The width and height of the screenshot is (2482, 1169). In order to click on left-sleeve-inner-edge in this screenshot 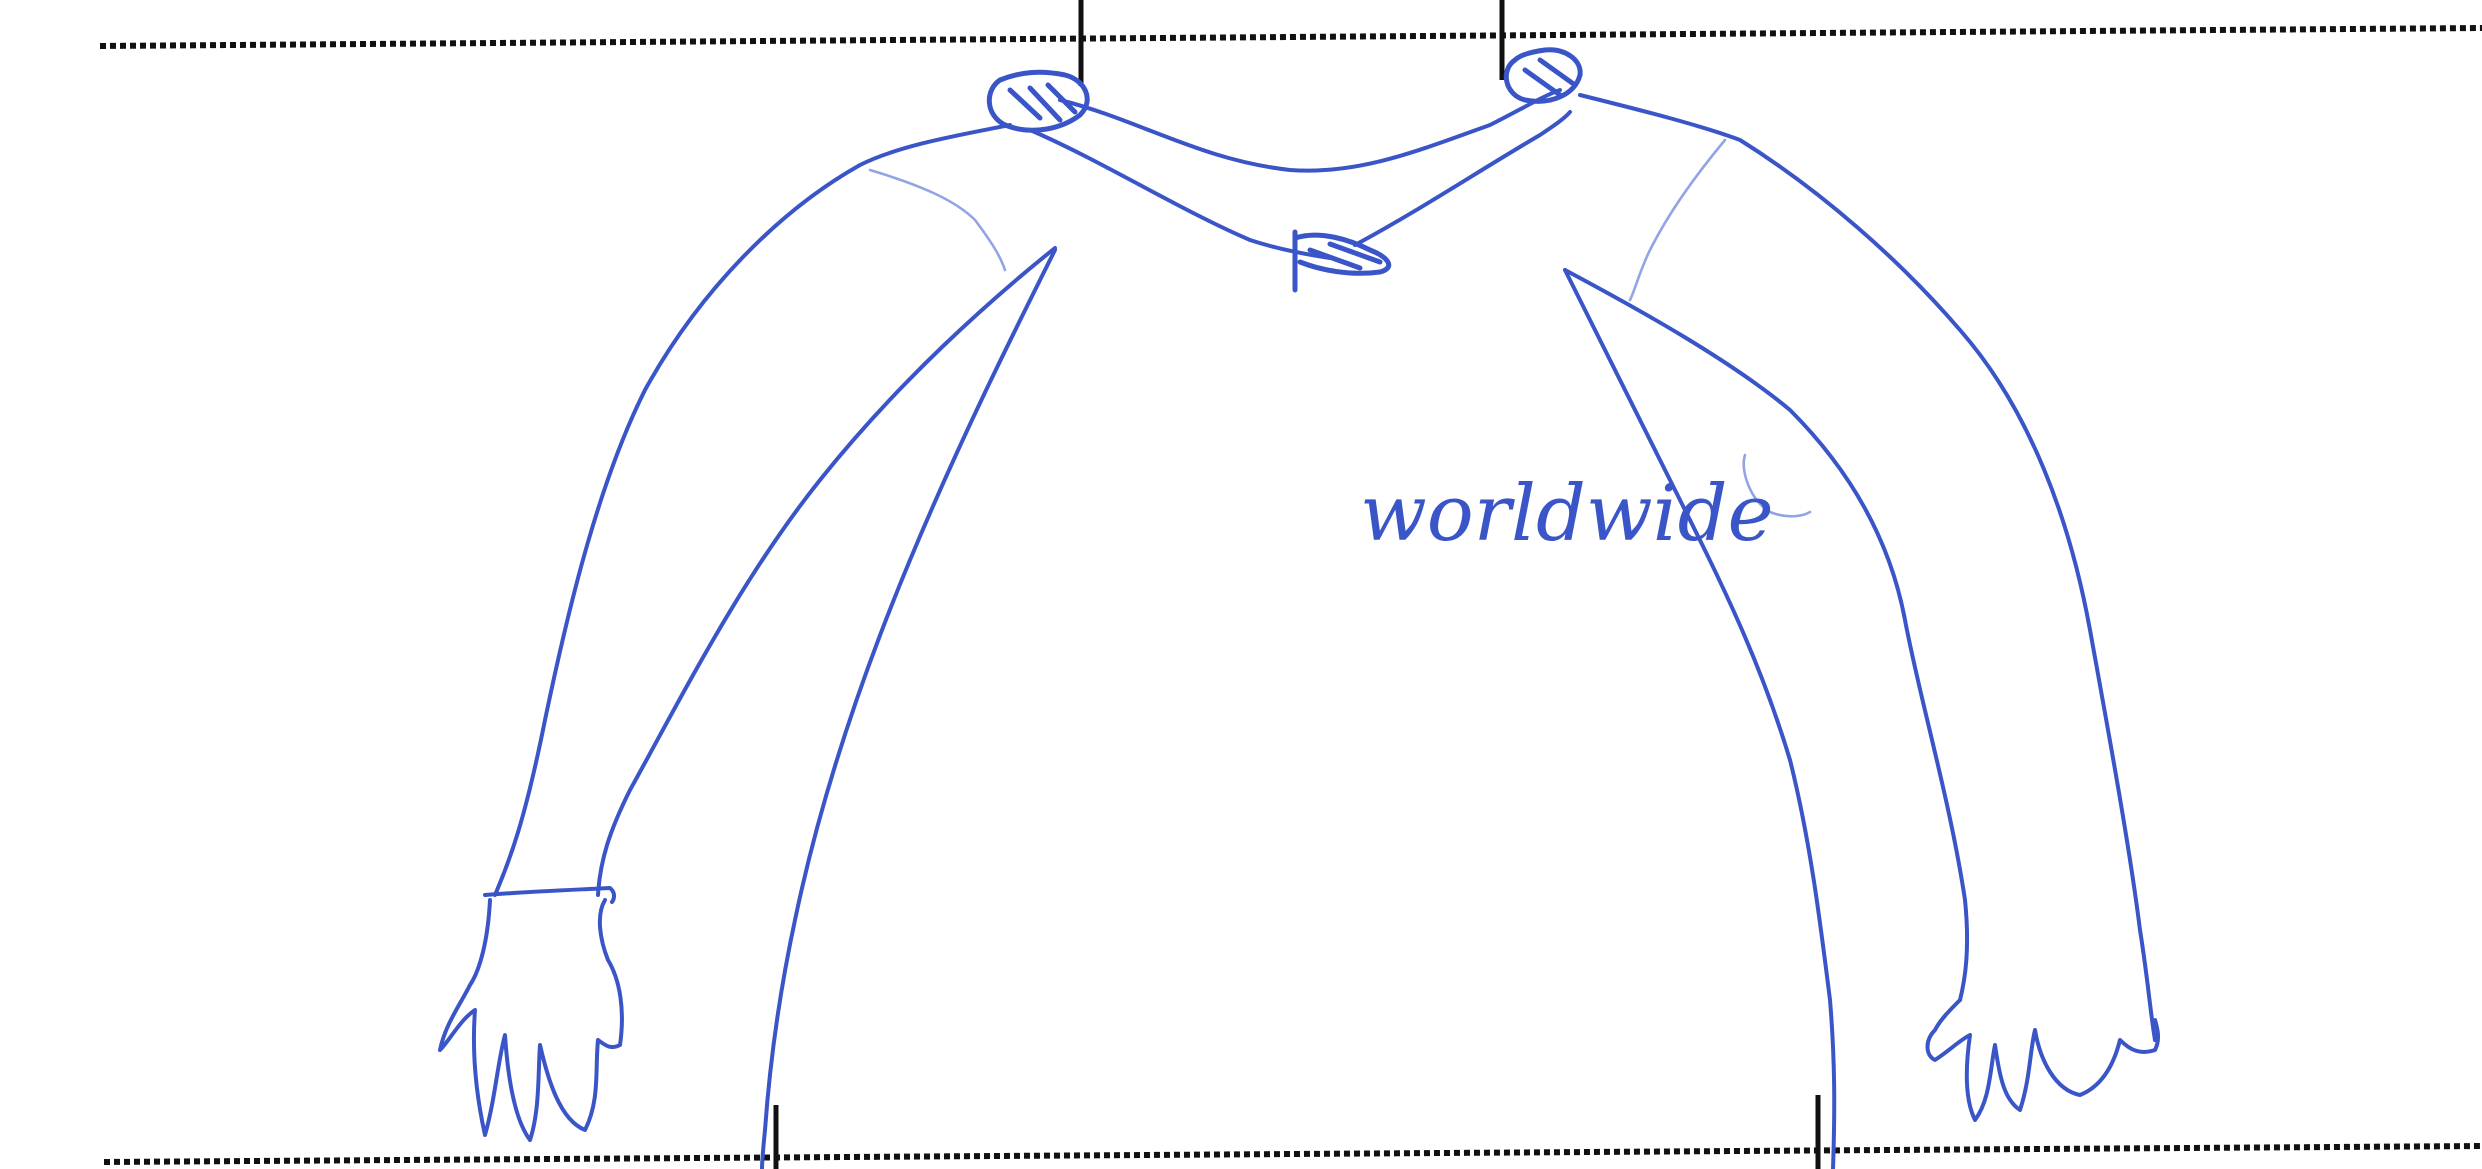, I will do `click(826, 571)`.